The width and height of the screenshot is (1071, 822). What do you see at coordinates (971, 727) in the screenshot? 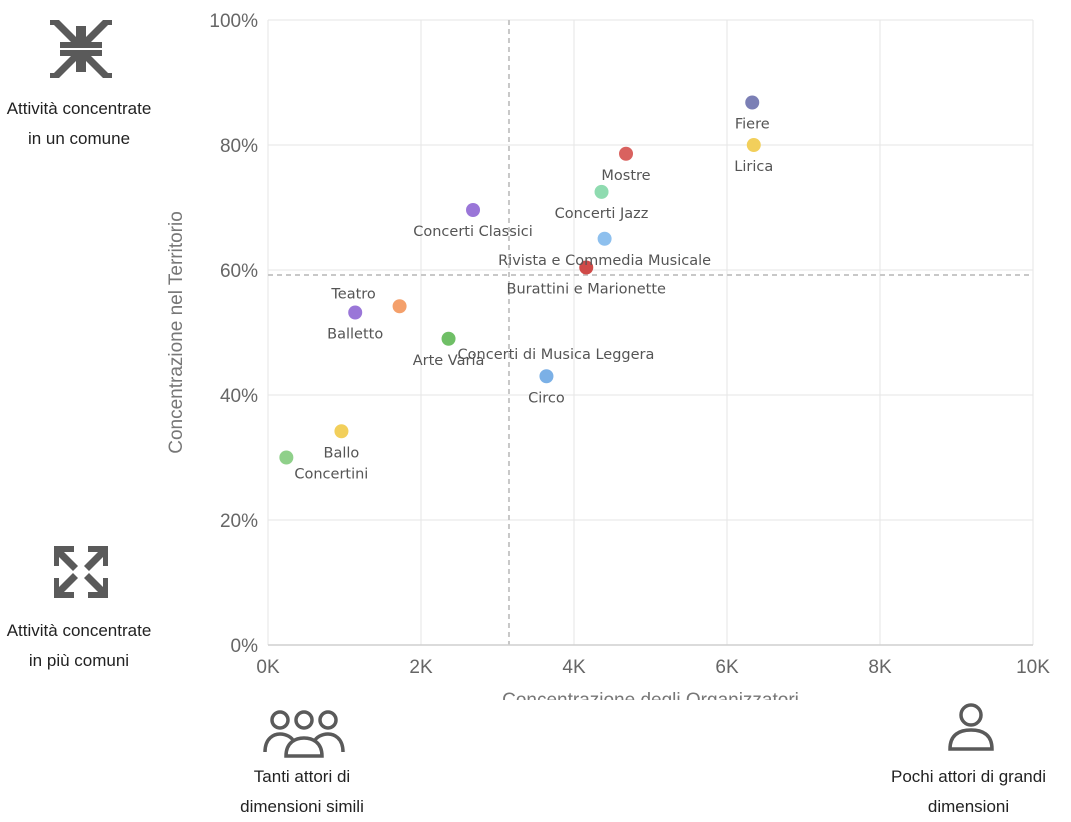
I see `single-person-icon` at bounding box center [971, 727].